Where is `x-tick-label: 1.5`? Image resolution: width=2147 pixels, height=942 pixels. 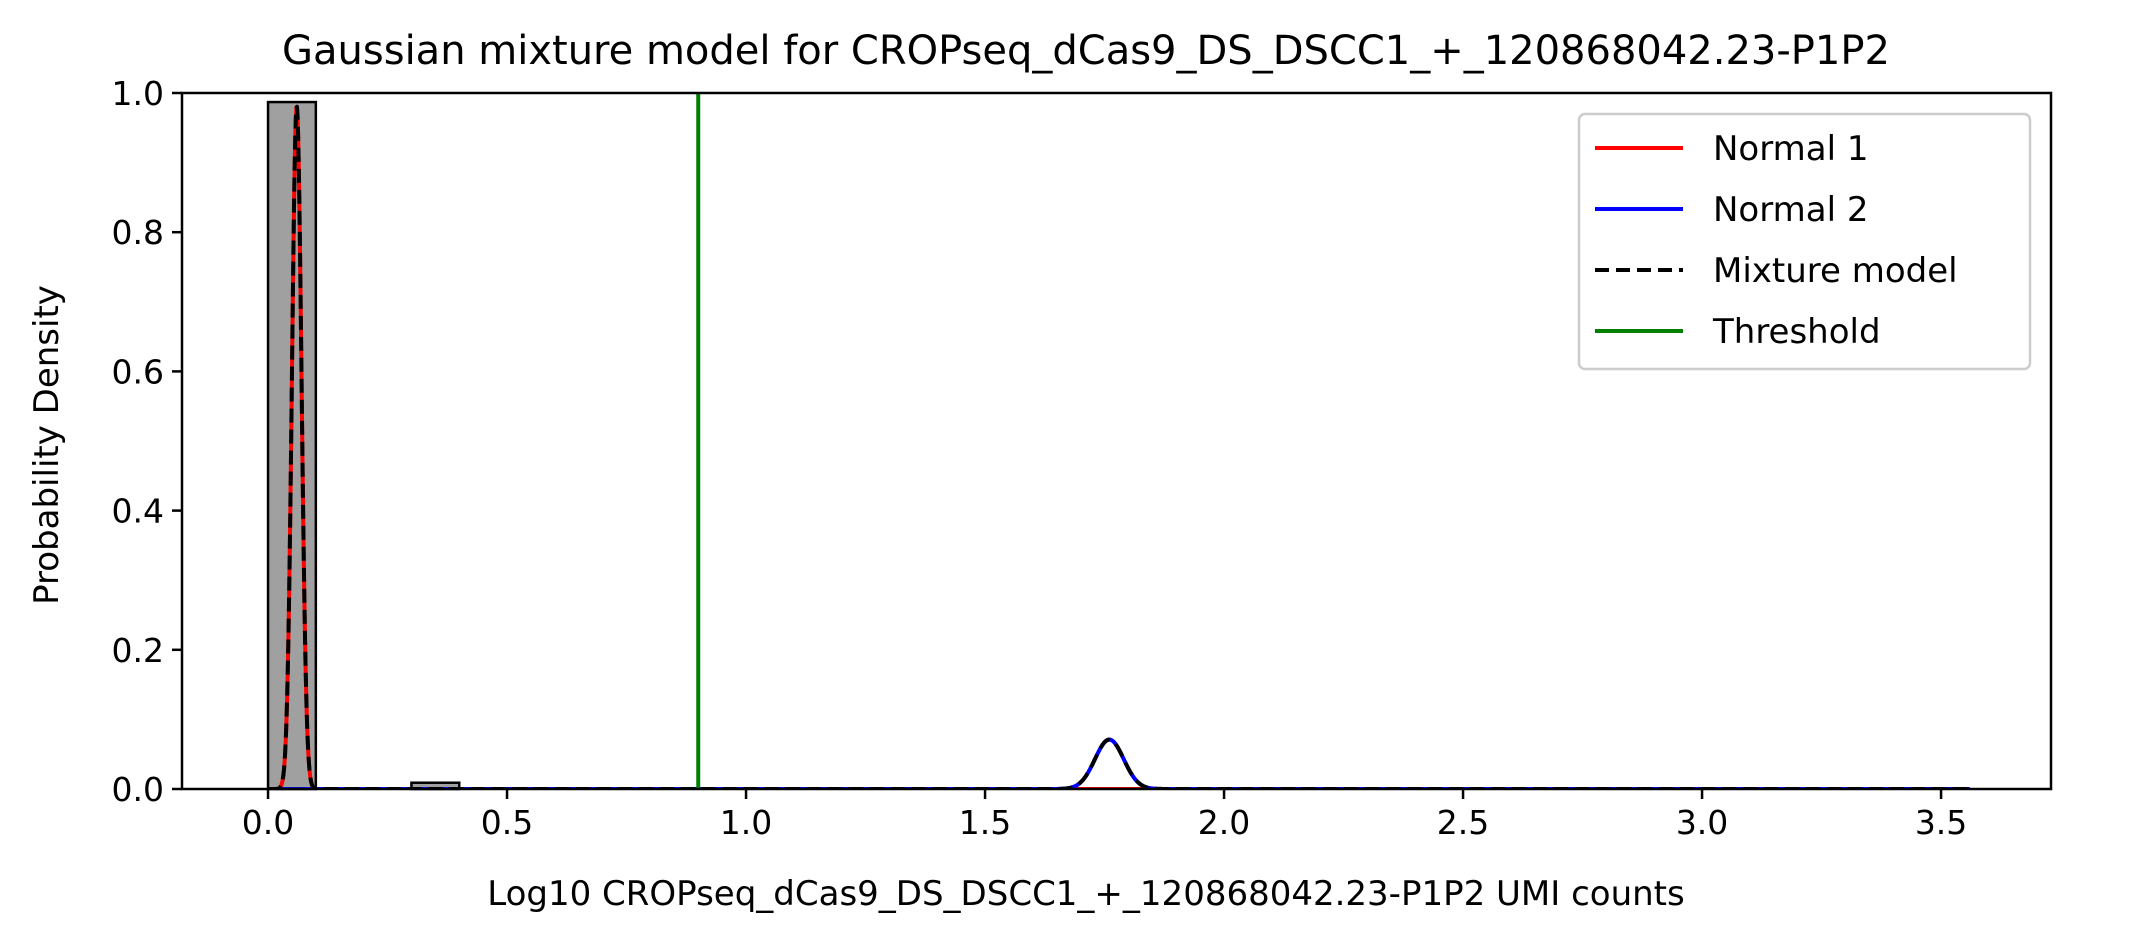
x-tick-label: 1.5 is located at coordinates (985, 822).